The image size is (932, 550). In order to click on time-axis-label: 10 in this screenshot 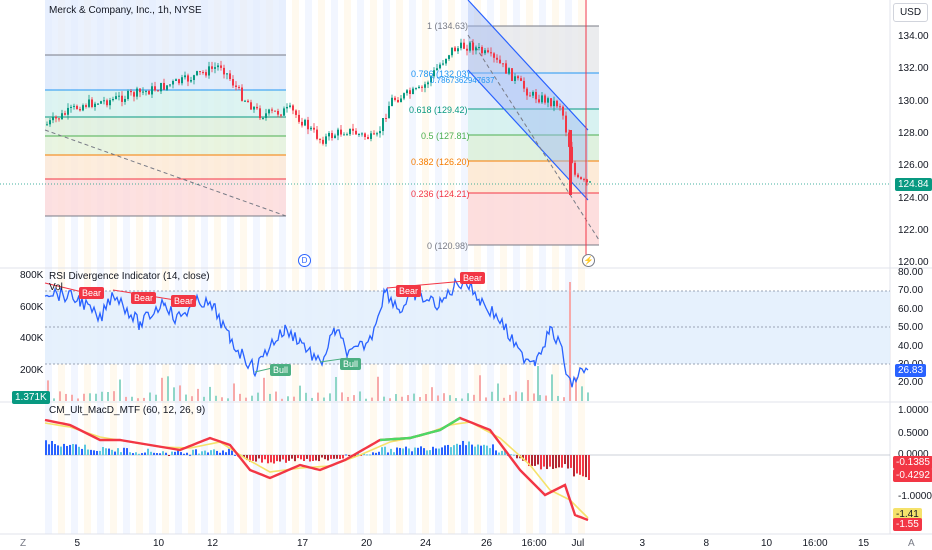, I will do `click(159, 543)`.